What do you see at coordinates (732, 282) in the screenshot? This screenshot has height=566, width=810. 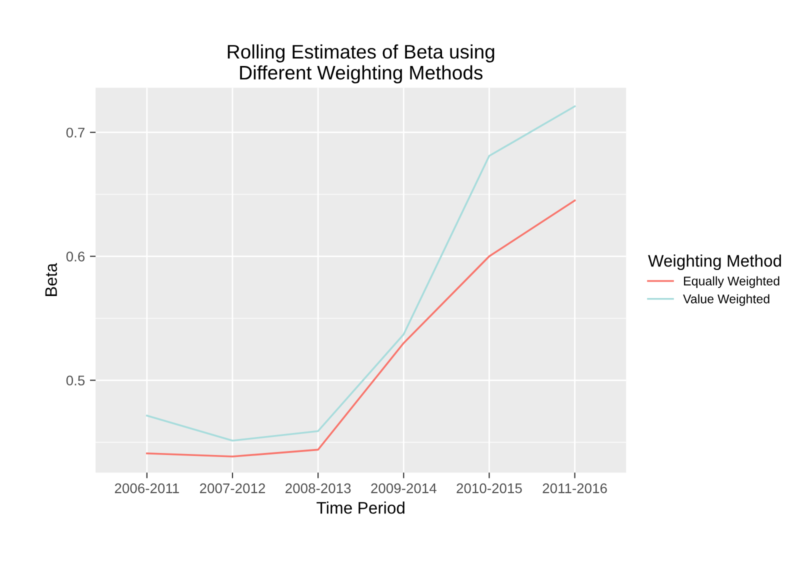 I see `legend-label: Equally Weighted` at bounding box center [732, 282].